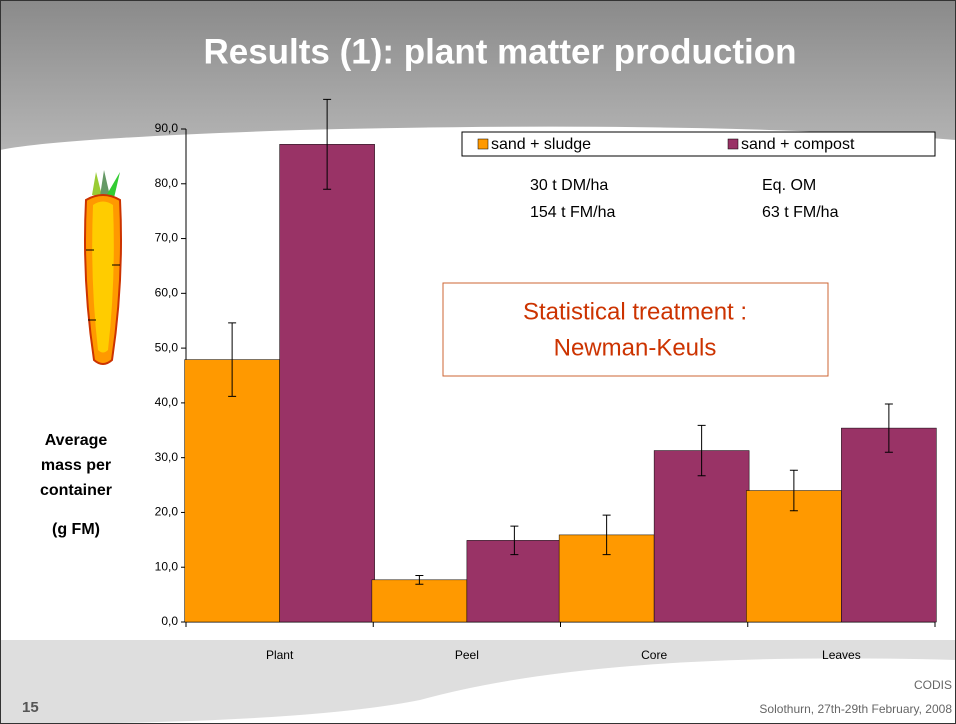  What do you see at coordinates (478, 682) in the screenshot?
I see `footer-band` at bounding box center [478, 682].